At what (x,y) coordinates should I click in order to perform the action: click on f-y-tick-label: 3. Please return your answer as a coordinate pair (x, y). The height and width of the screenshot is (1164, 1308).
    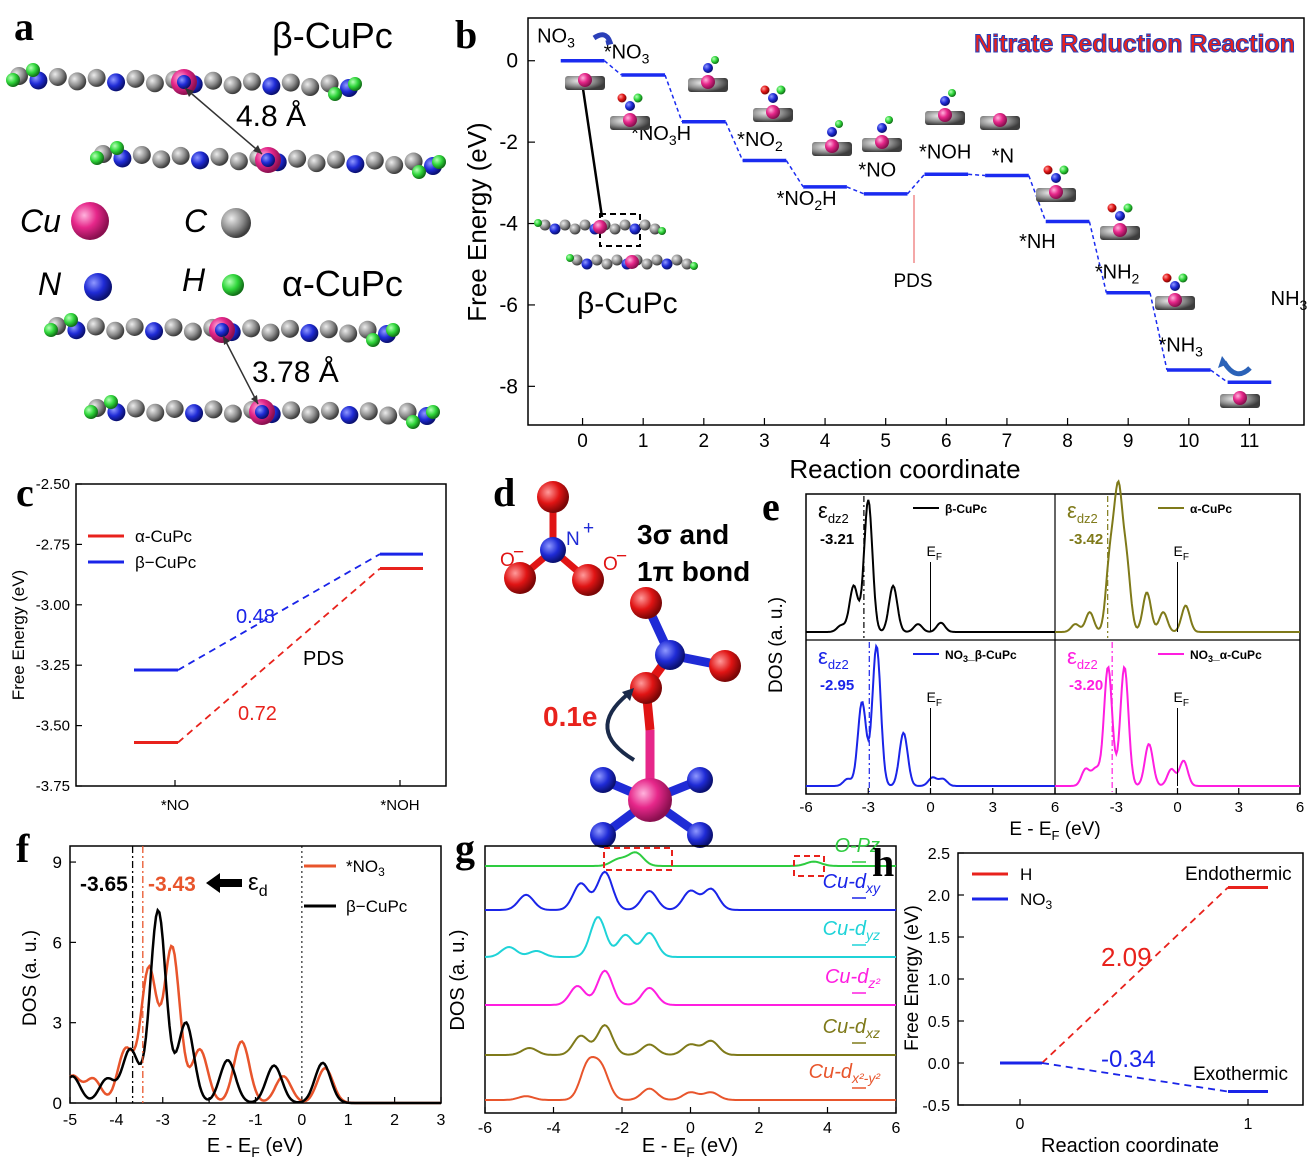
    Looking at the image, I should click on (57, 1023).